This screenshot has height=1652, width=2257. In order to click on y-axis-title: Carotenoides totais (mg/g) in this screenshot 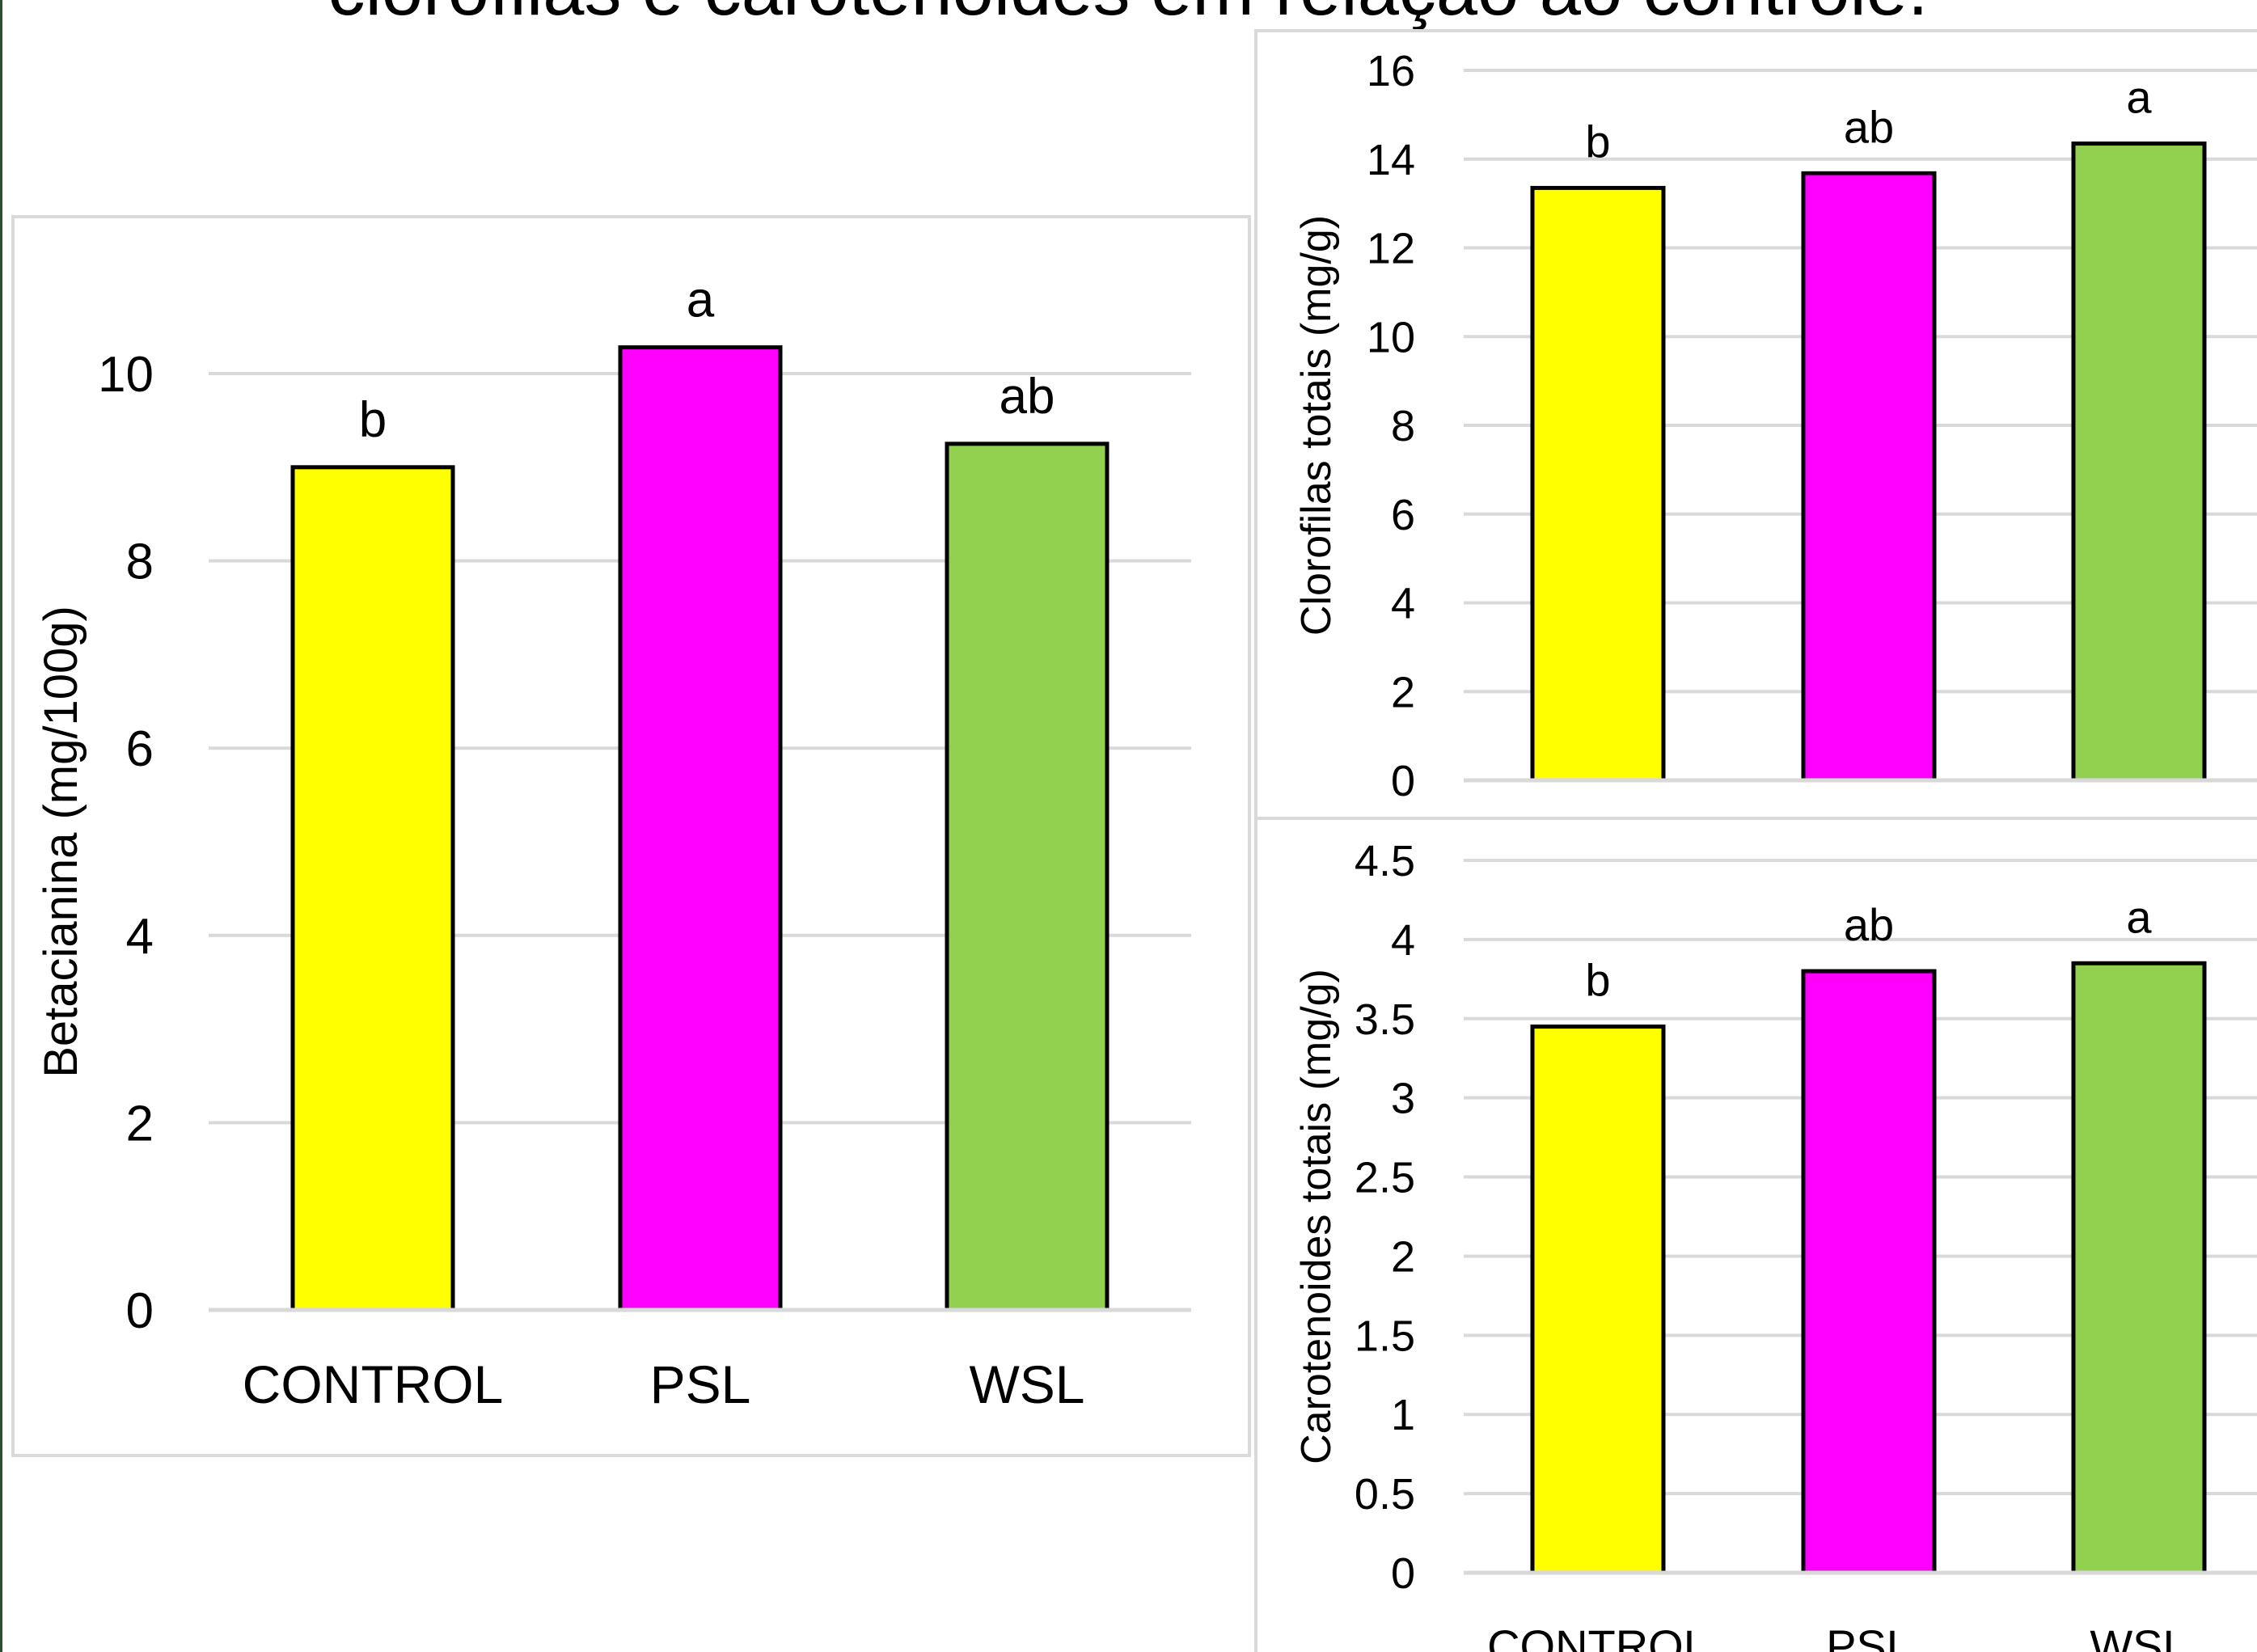, I will do `click(1316, 1216)`.